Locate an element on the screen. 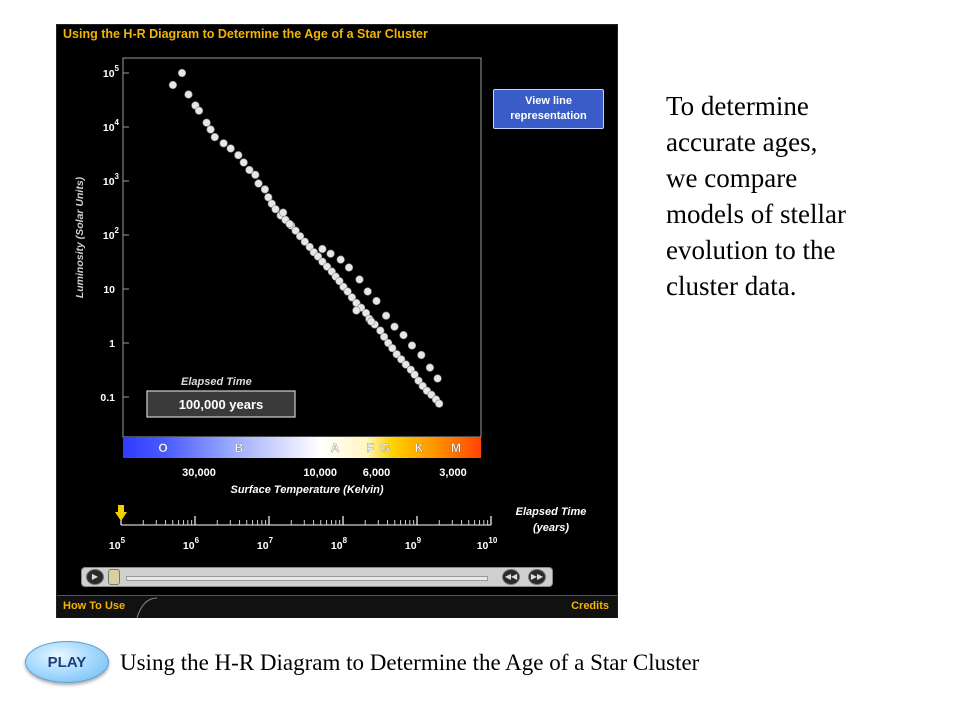  play-label: PLAY is located at coordinates (67, 662).